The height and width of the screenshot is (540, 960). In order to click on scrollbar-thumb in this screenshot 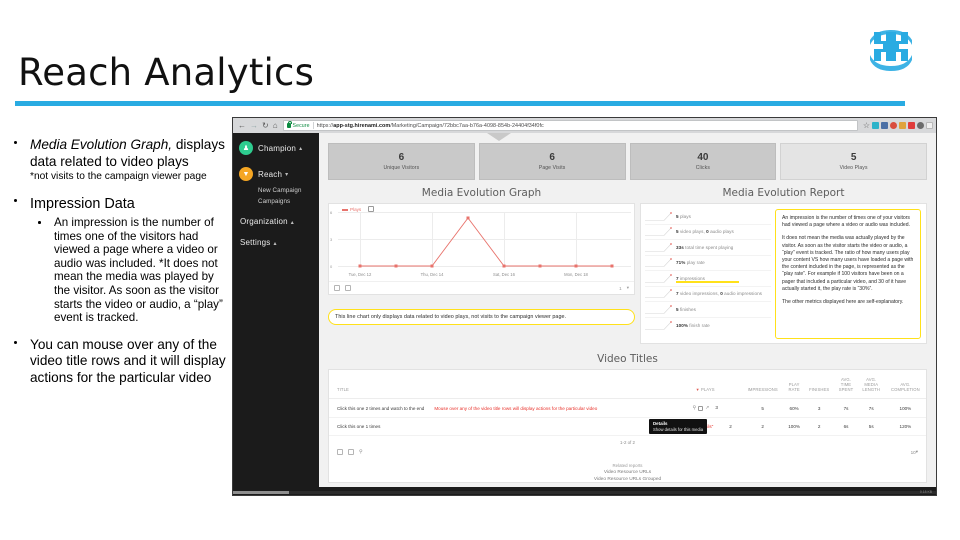, I will do `click(261, 492)`.